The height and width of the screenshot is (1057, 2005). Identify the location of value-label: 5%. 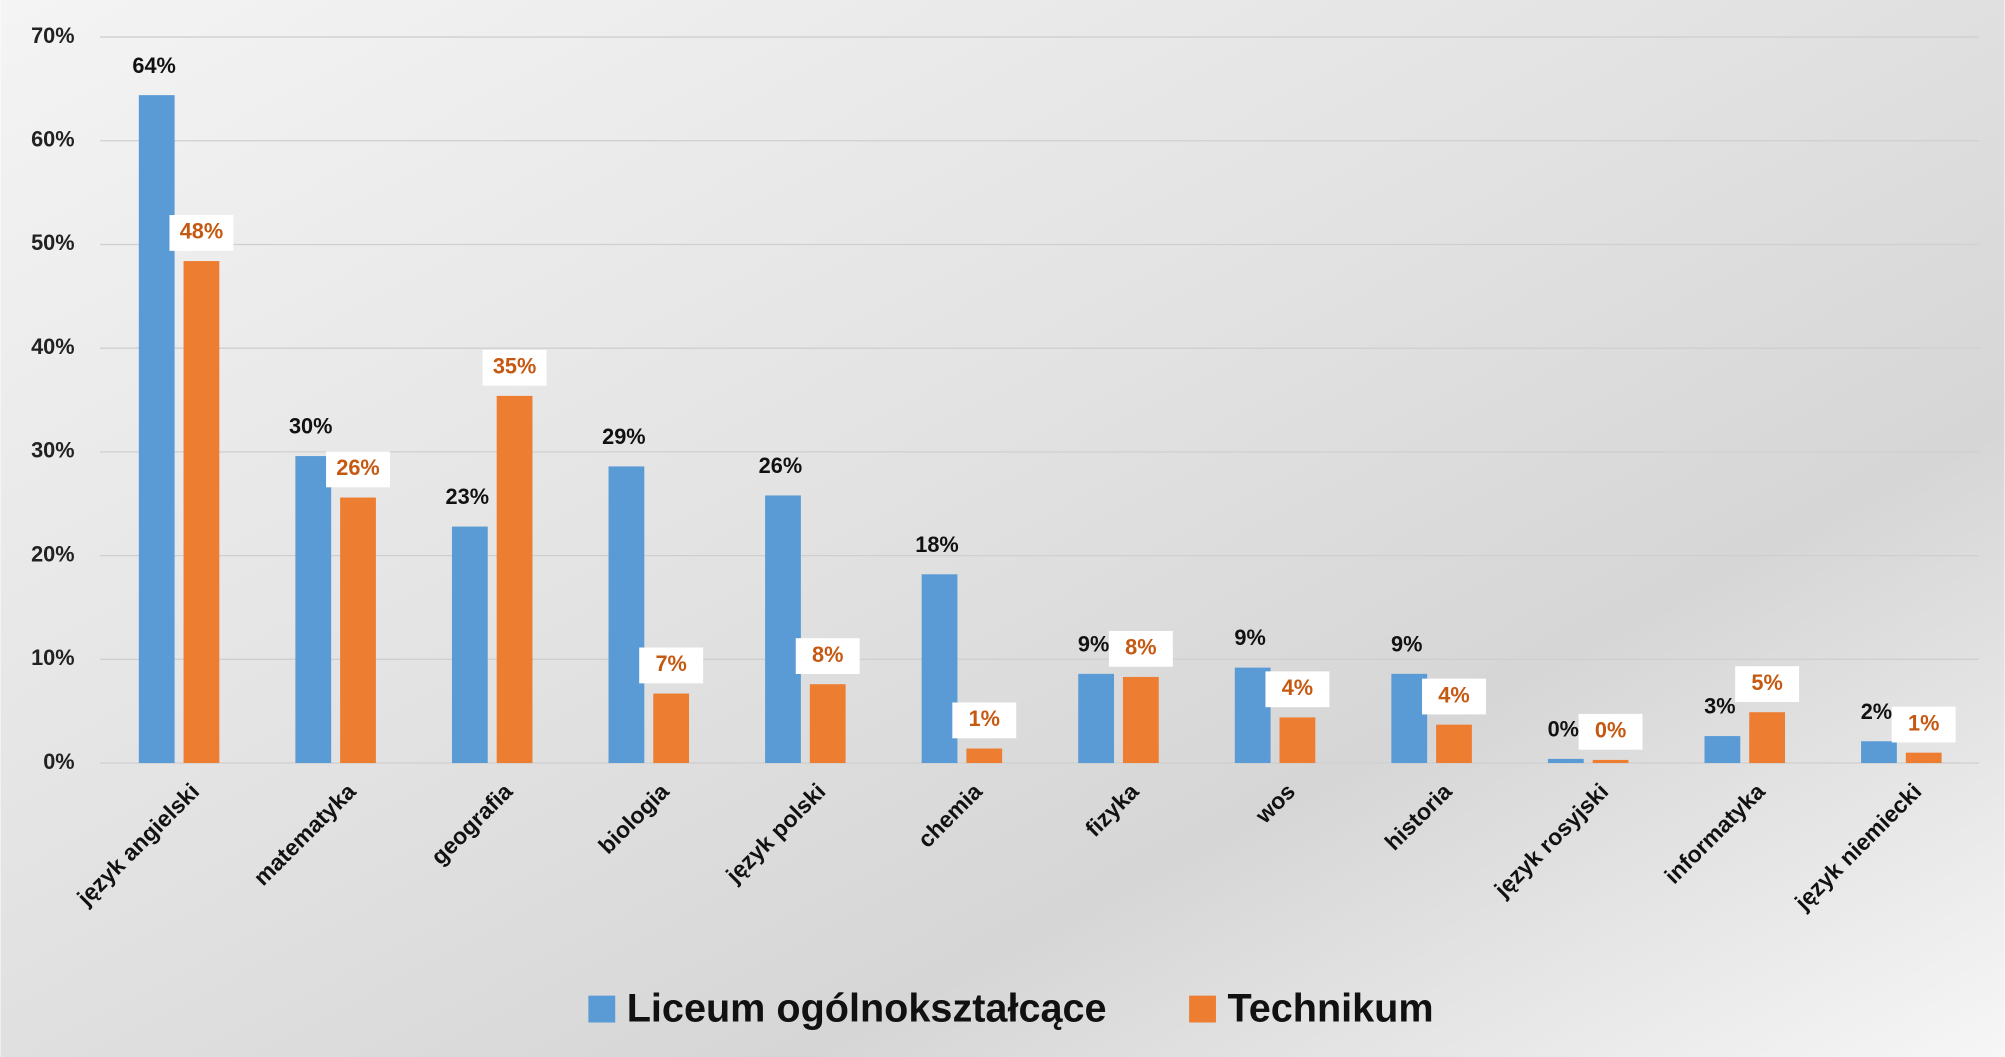
(1766, 682).